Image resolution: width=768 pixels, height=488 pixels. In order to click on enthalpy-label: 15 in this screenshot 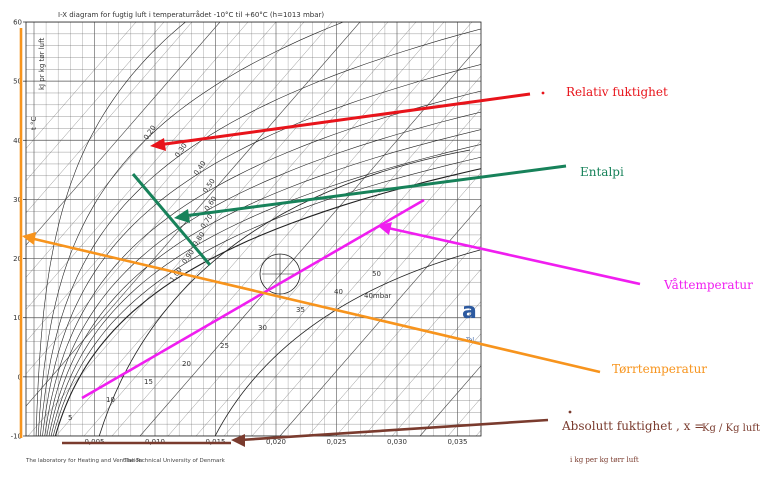, I will do `click(148, 382)`.